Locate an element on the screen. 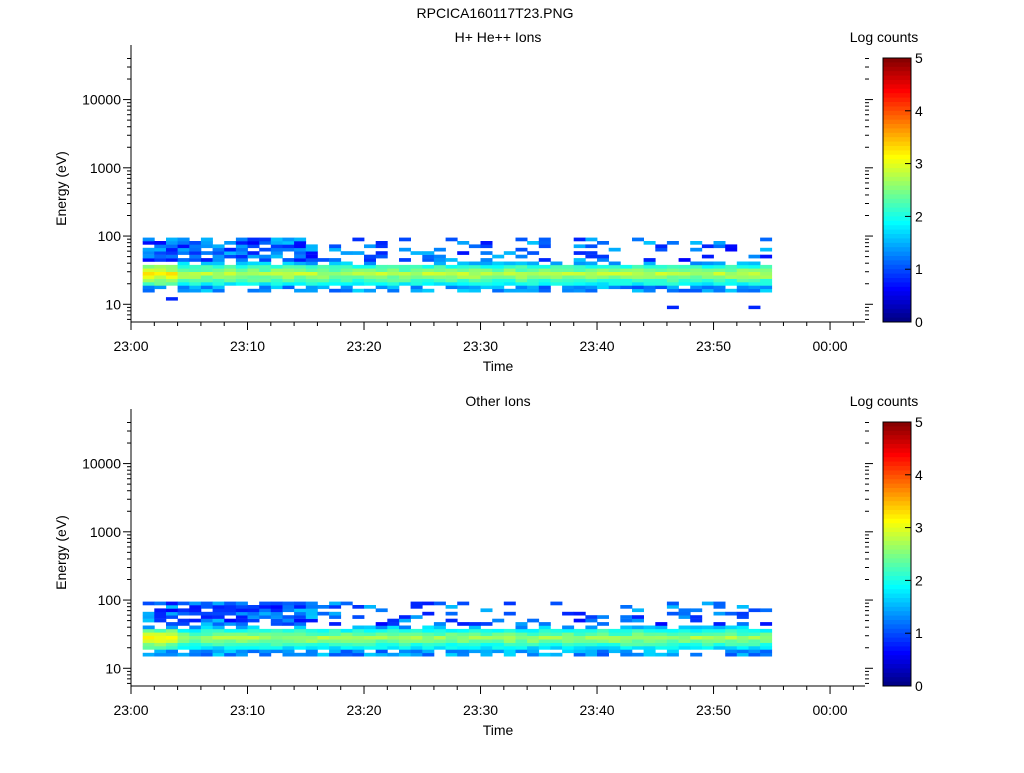  x-tick-label: 23:00 is located at coordinates (130, 710).